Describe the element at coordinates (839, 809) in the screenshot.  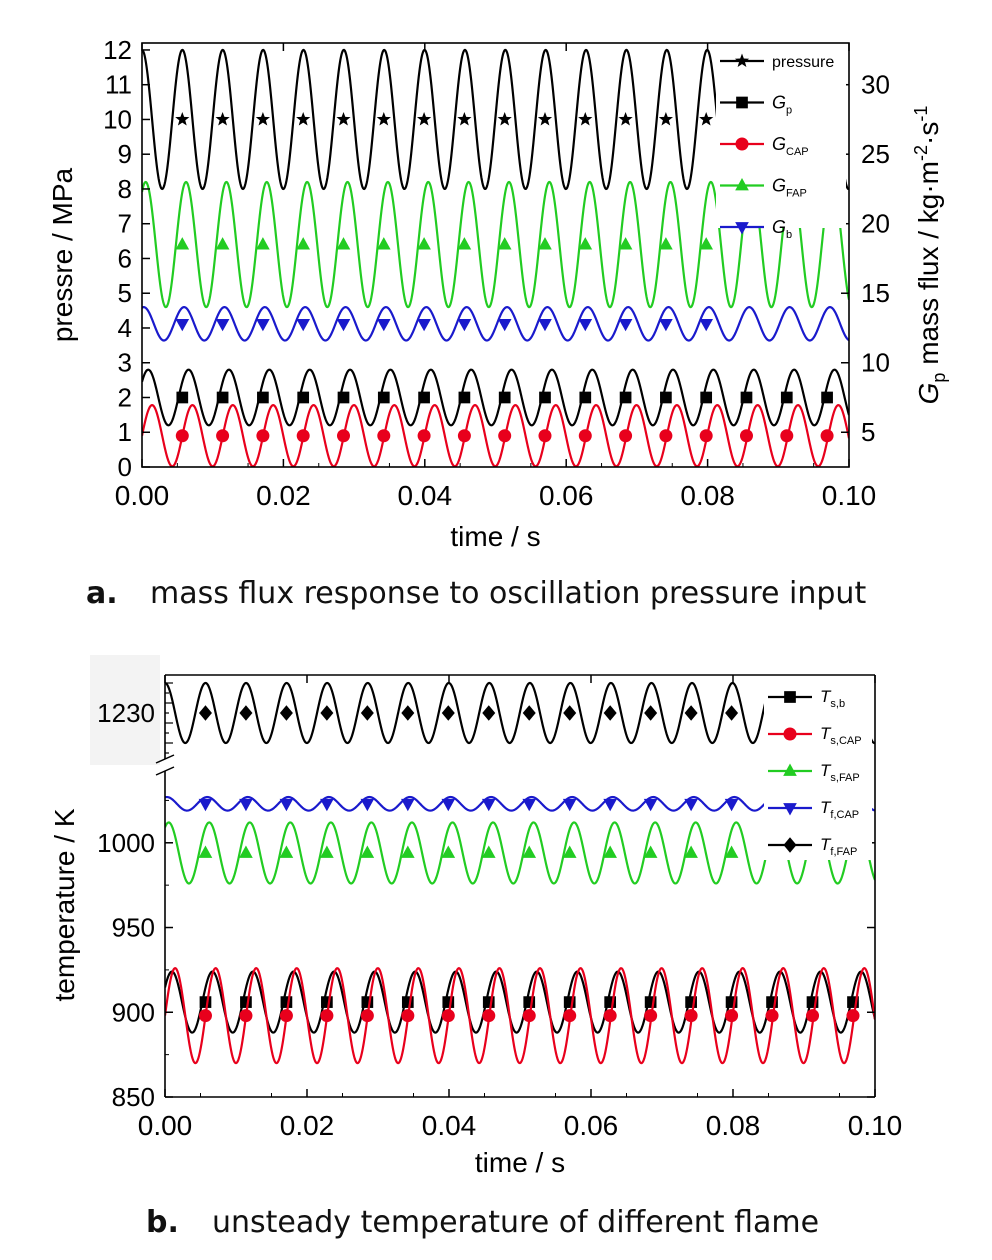
I see `legend-b-label-3: Tf,CAP` at that location.